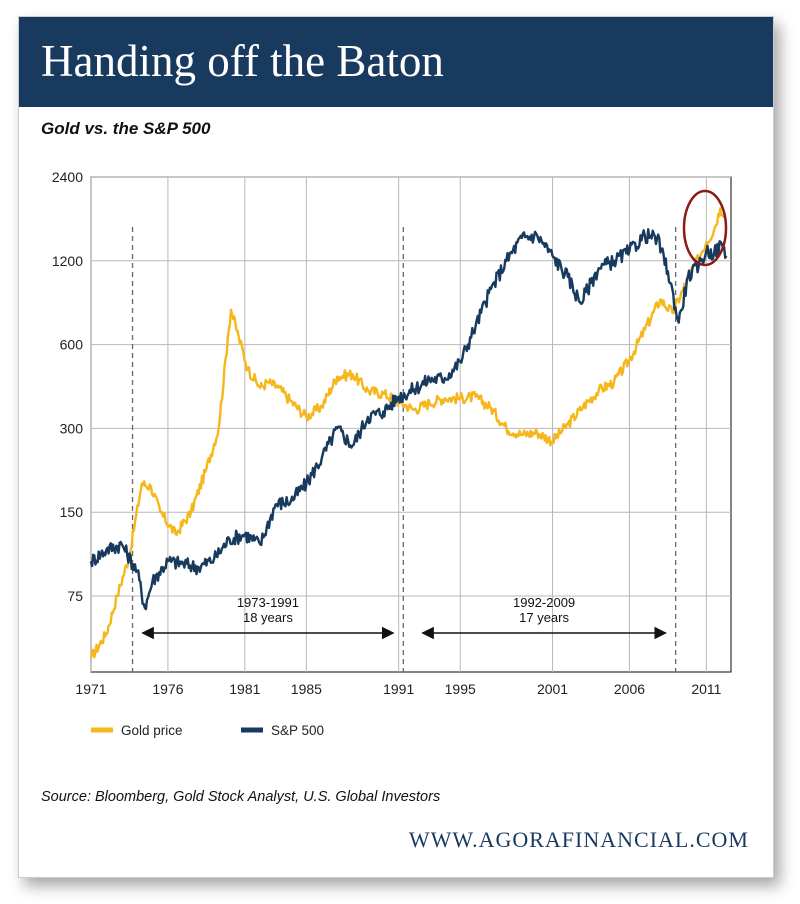  Describe the element at coordinates (167, 689) in the screenshot. I see `x-tick-label: 1976` at that location.